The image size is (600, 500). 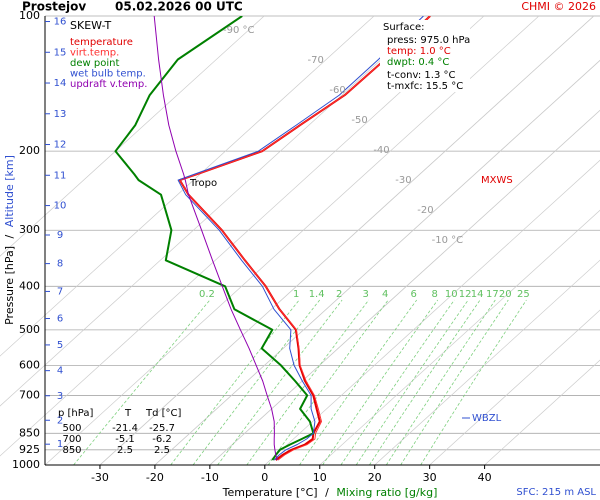 What do you see at coordinates (60, 444) in the screenshot?
I see `altitude-tick-label: 1` at bounding box center [60, 444].